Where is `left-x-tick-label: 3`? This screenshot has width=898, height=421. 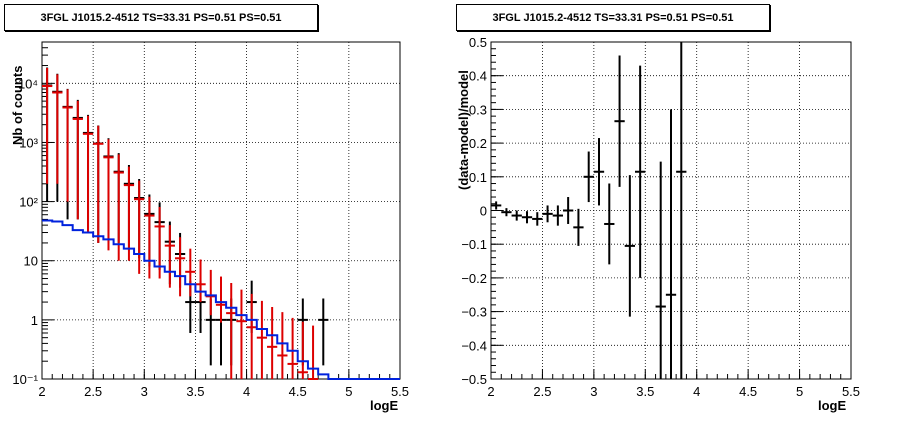
left-x-tick-label: 3 is located at coordinates (144, 391).